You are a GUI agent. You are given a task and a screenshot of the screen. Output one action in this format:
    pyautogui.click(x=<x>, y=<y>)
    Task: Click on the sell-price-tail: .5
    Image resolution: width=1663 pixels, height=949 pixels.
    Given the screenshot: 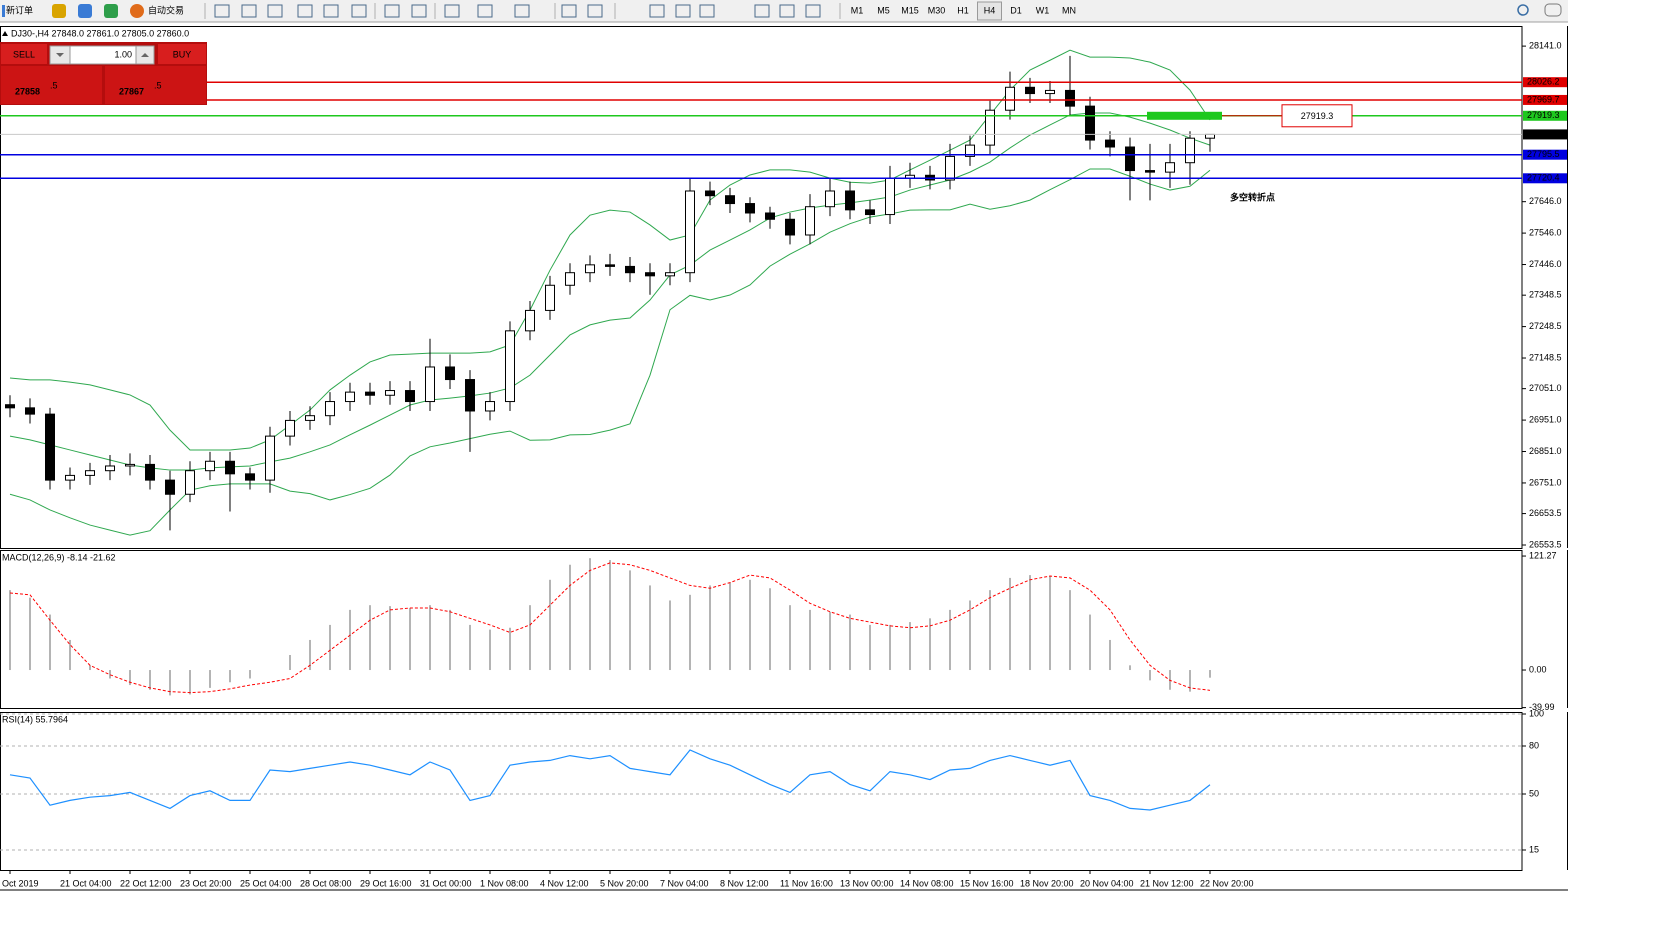 What is the action you would take?
    pyautogui.click(x=54, y=85)
    